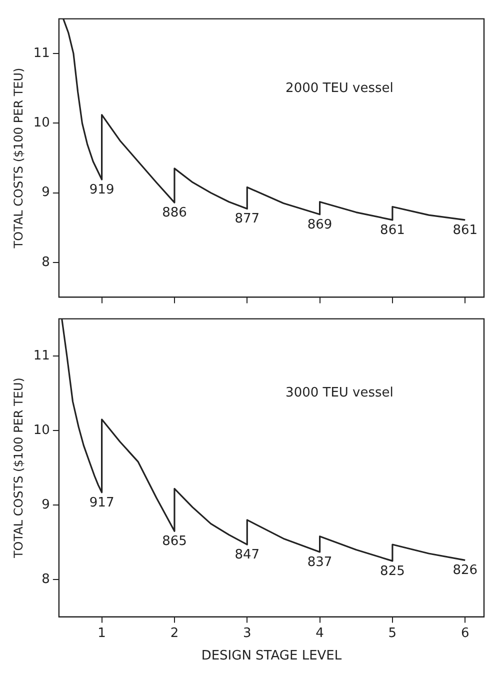 This screenshot has width=500, height=678. I want to click on x-tick-label: 6, so click(465, 633).